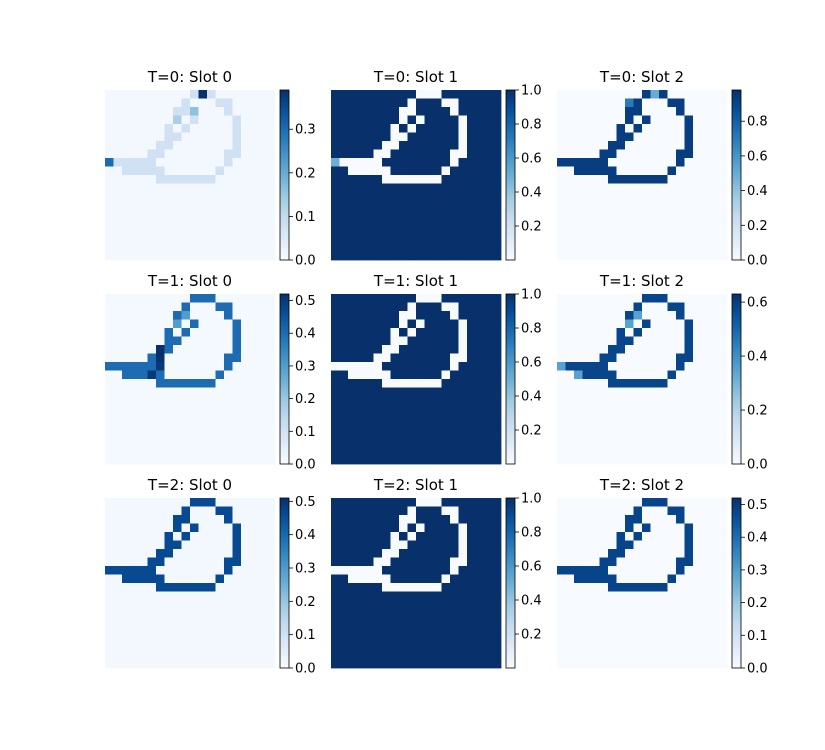 Image resolution: width=825 pixels, height=750 pixels. Describe the element at coordinates (757, 636) in the screenshot. I see `colorbar-tick-label: 0.1` at that location.